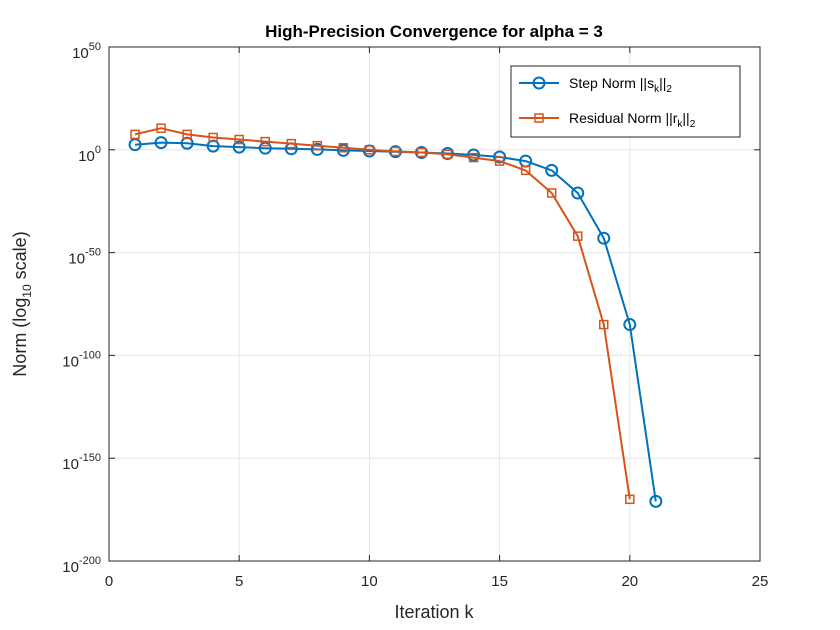 The image size is (840, 630). Describe the element at coordinates (499, 581) in the screenshot. I see `x-tick-label: 15` at that location.